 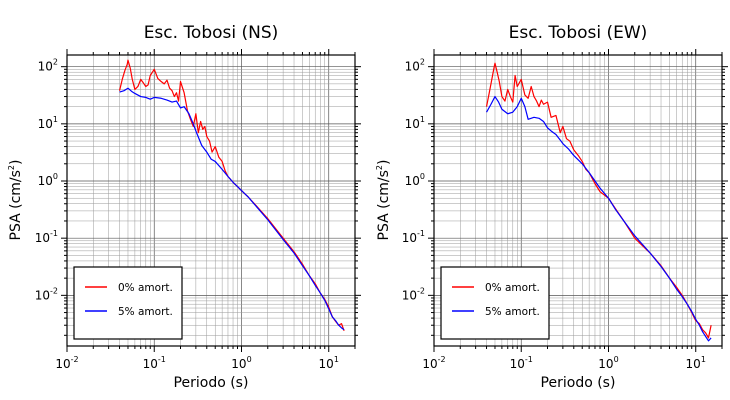 I want to click on chart-title: Esc. Tobosi (NS), so click(x=211, y=33).